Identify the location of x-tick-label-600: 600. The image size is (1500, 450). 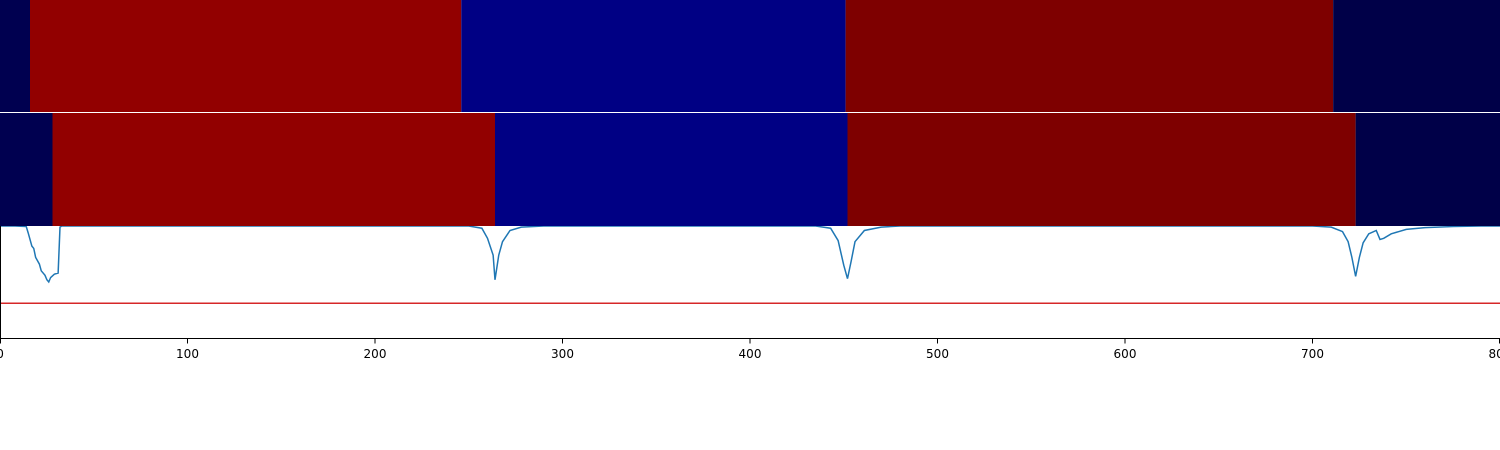
(1125, 354).